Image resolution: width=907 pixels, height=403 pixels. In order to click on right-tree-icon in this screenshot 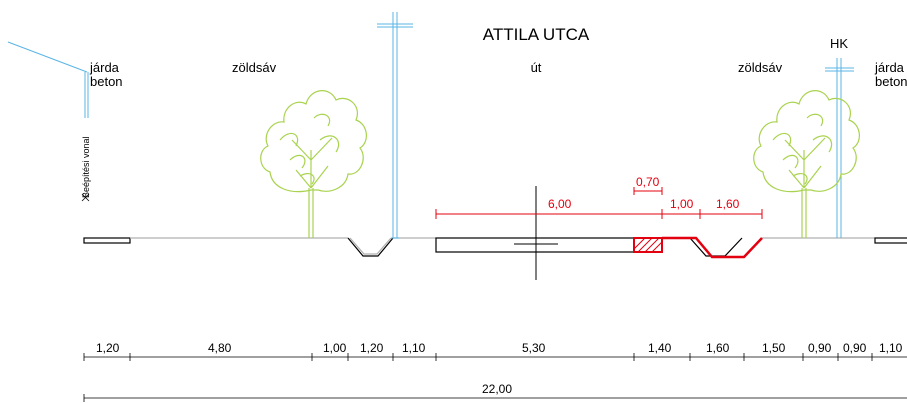, I will do `click(806, 164)`.